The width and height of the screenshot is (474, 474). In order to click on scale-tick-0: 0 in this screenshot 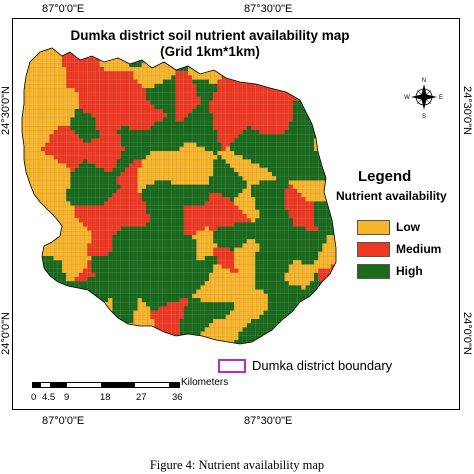, I will do `click(34, 397)`.